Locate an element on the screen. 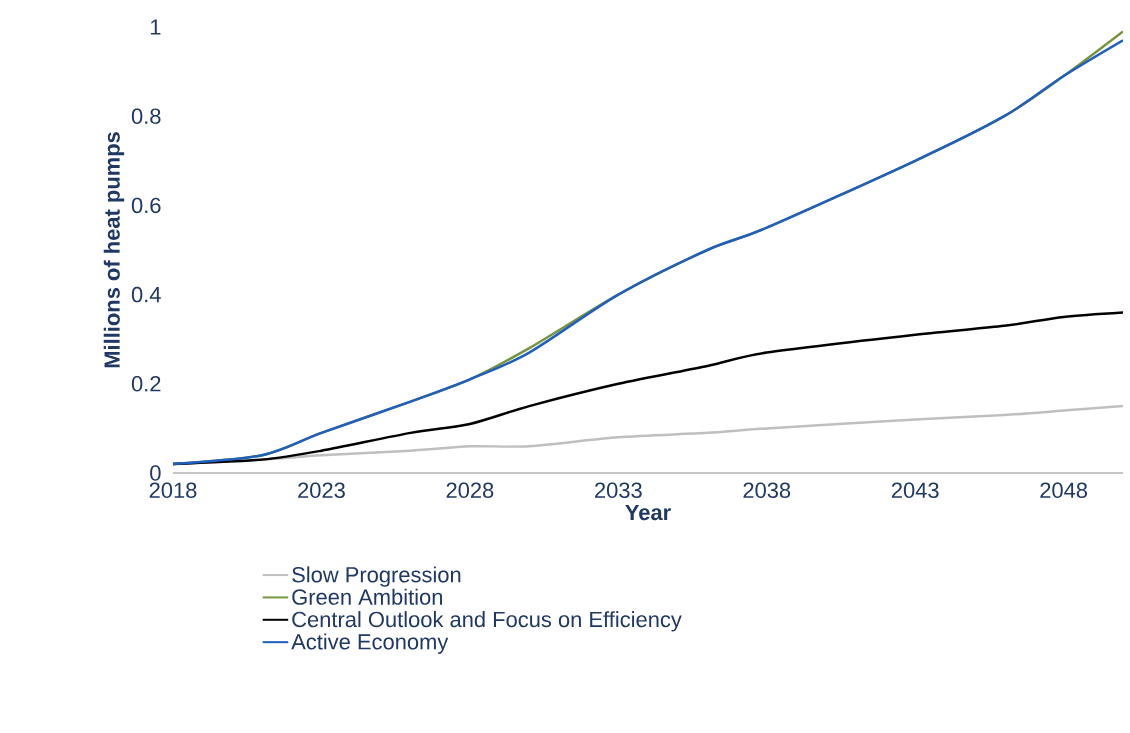 This screenshot has width=1130, height=733. legend-label: Slow Progression is located at coordinates (376, 576).